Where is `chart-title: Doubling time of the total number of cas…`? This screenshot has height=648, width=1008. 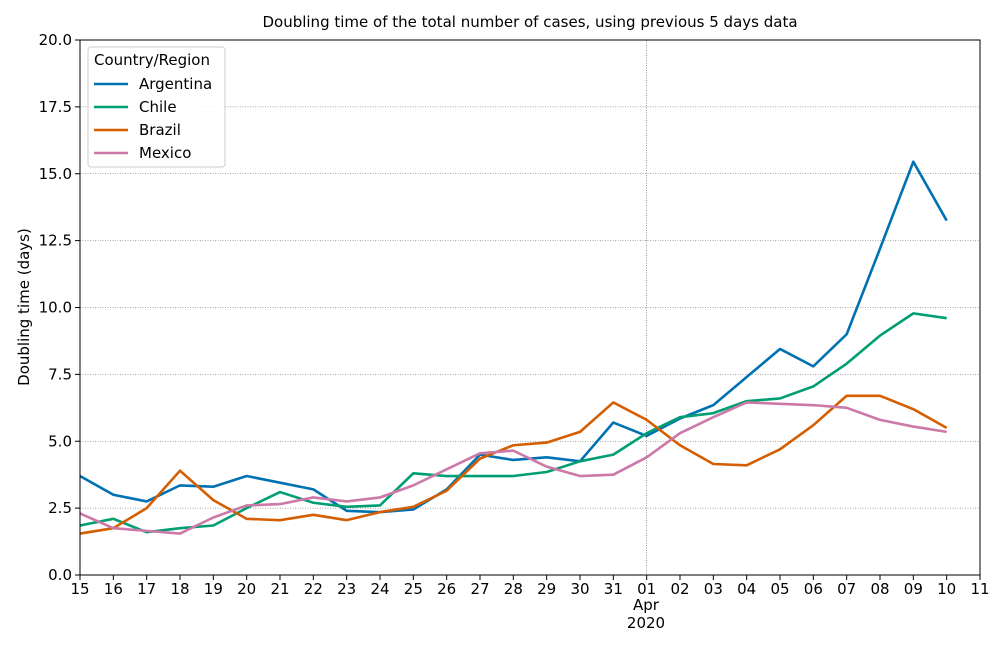 chart-title: Doubling time of the total number of cas… is located at coordinates (529, 22).